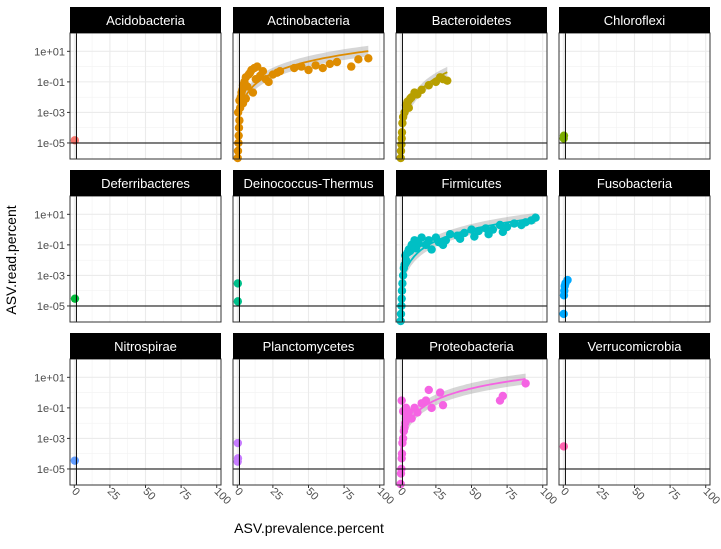  I want to click on facet-strip-label: Bacteroidetes, so click(472, 20).